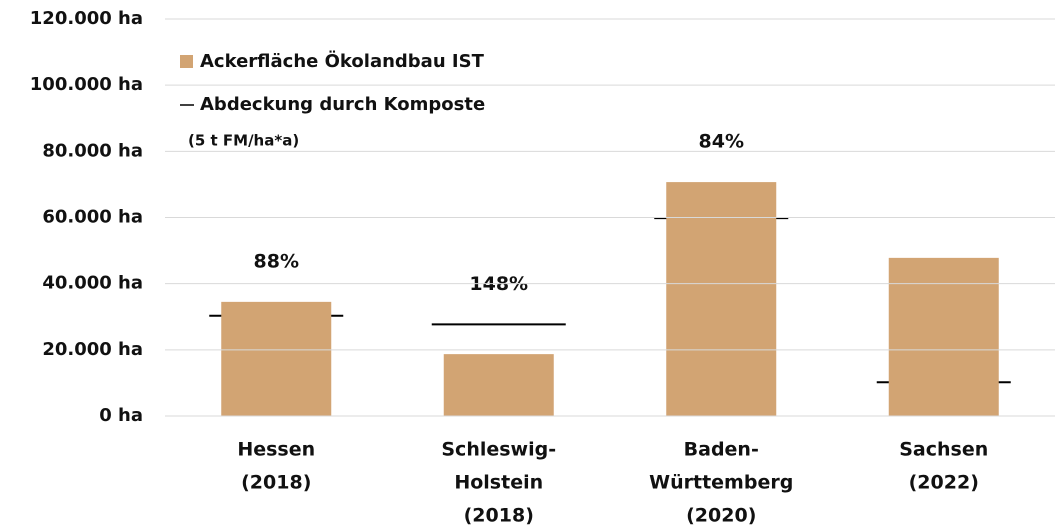 The image size is (1061, 530). What do you see at coordinates (86, 84) in the screenshot?
I see `y-tick-label: 100.000 ha` at bounding box center [86, 84].